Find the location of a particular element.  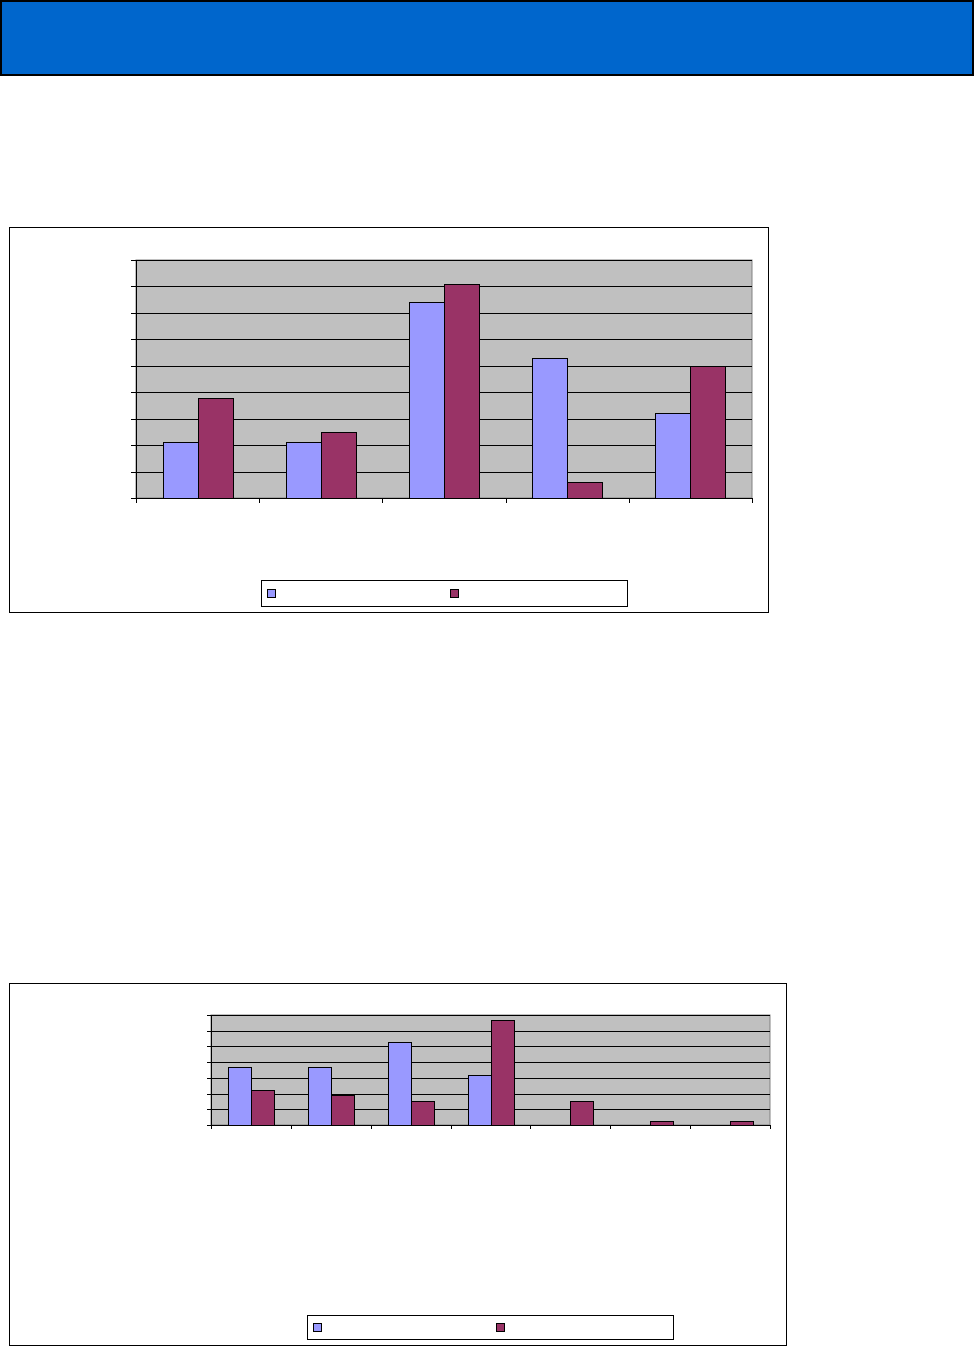

chart1-bar-s1-c1 is located at coordinates (181, 470).